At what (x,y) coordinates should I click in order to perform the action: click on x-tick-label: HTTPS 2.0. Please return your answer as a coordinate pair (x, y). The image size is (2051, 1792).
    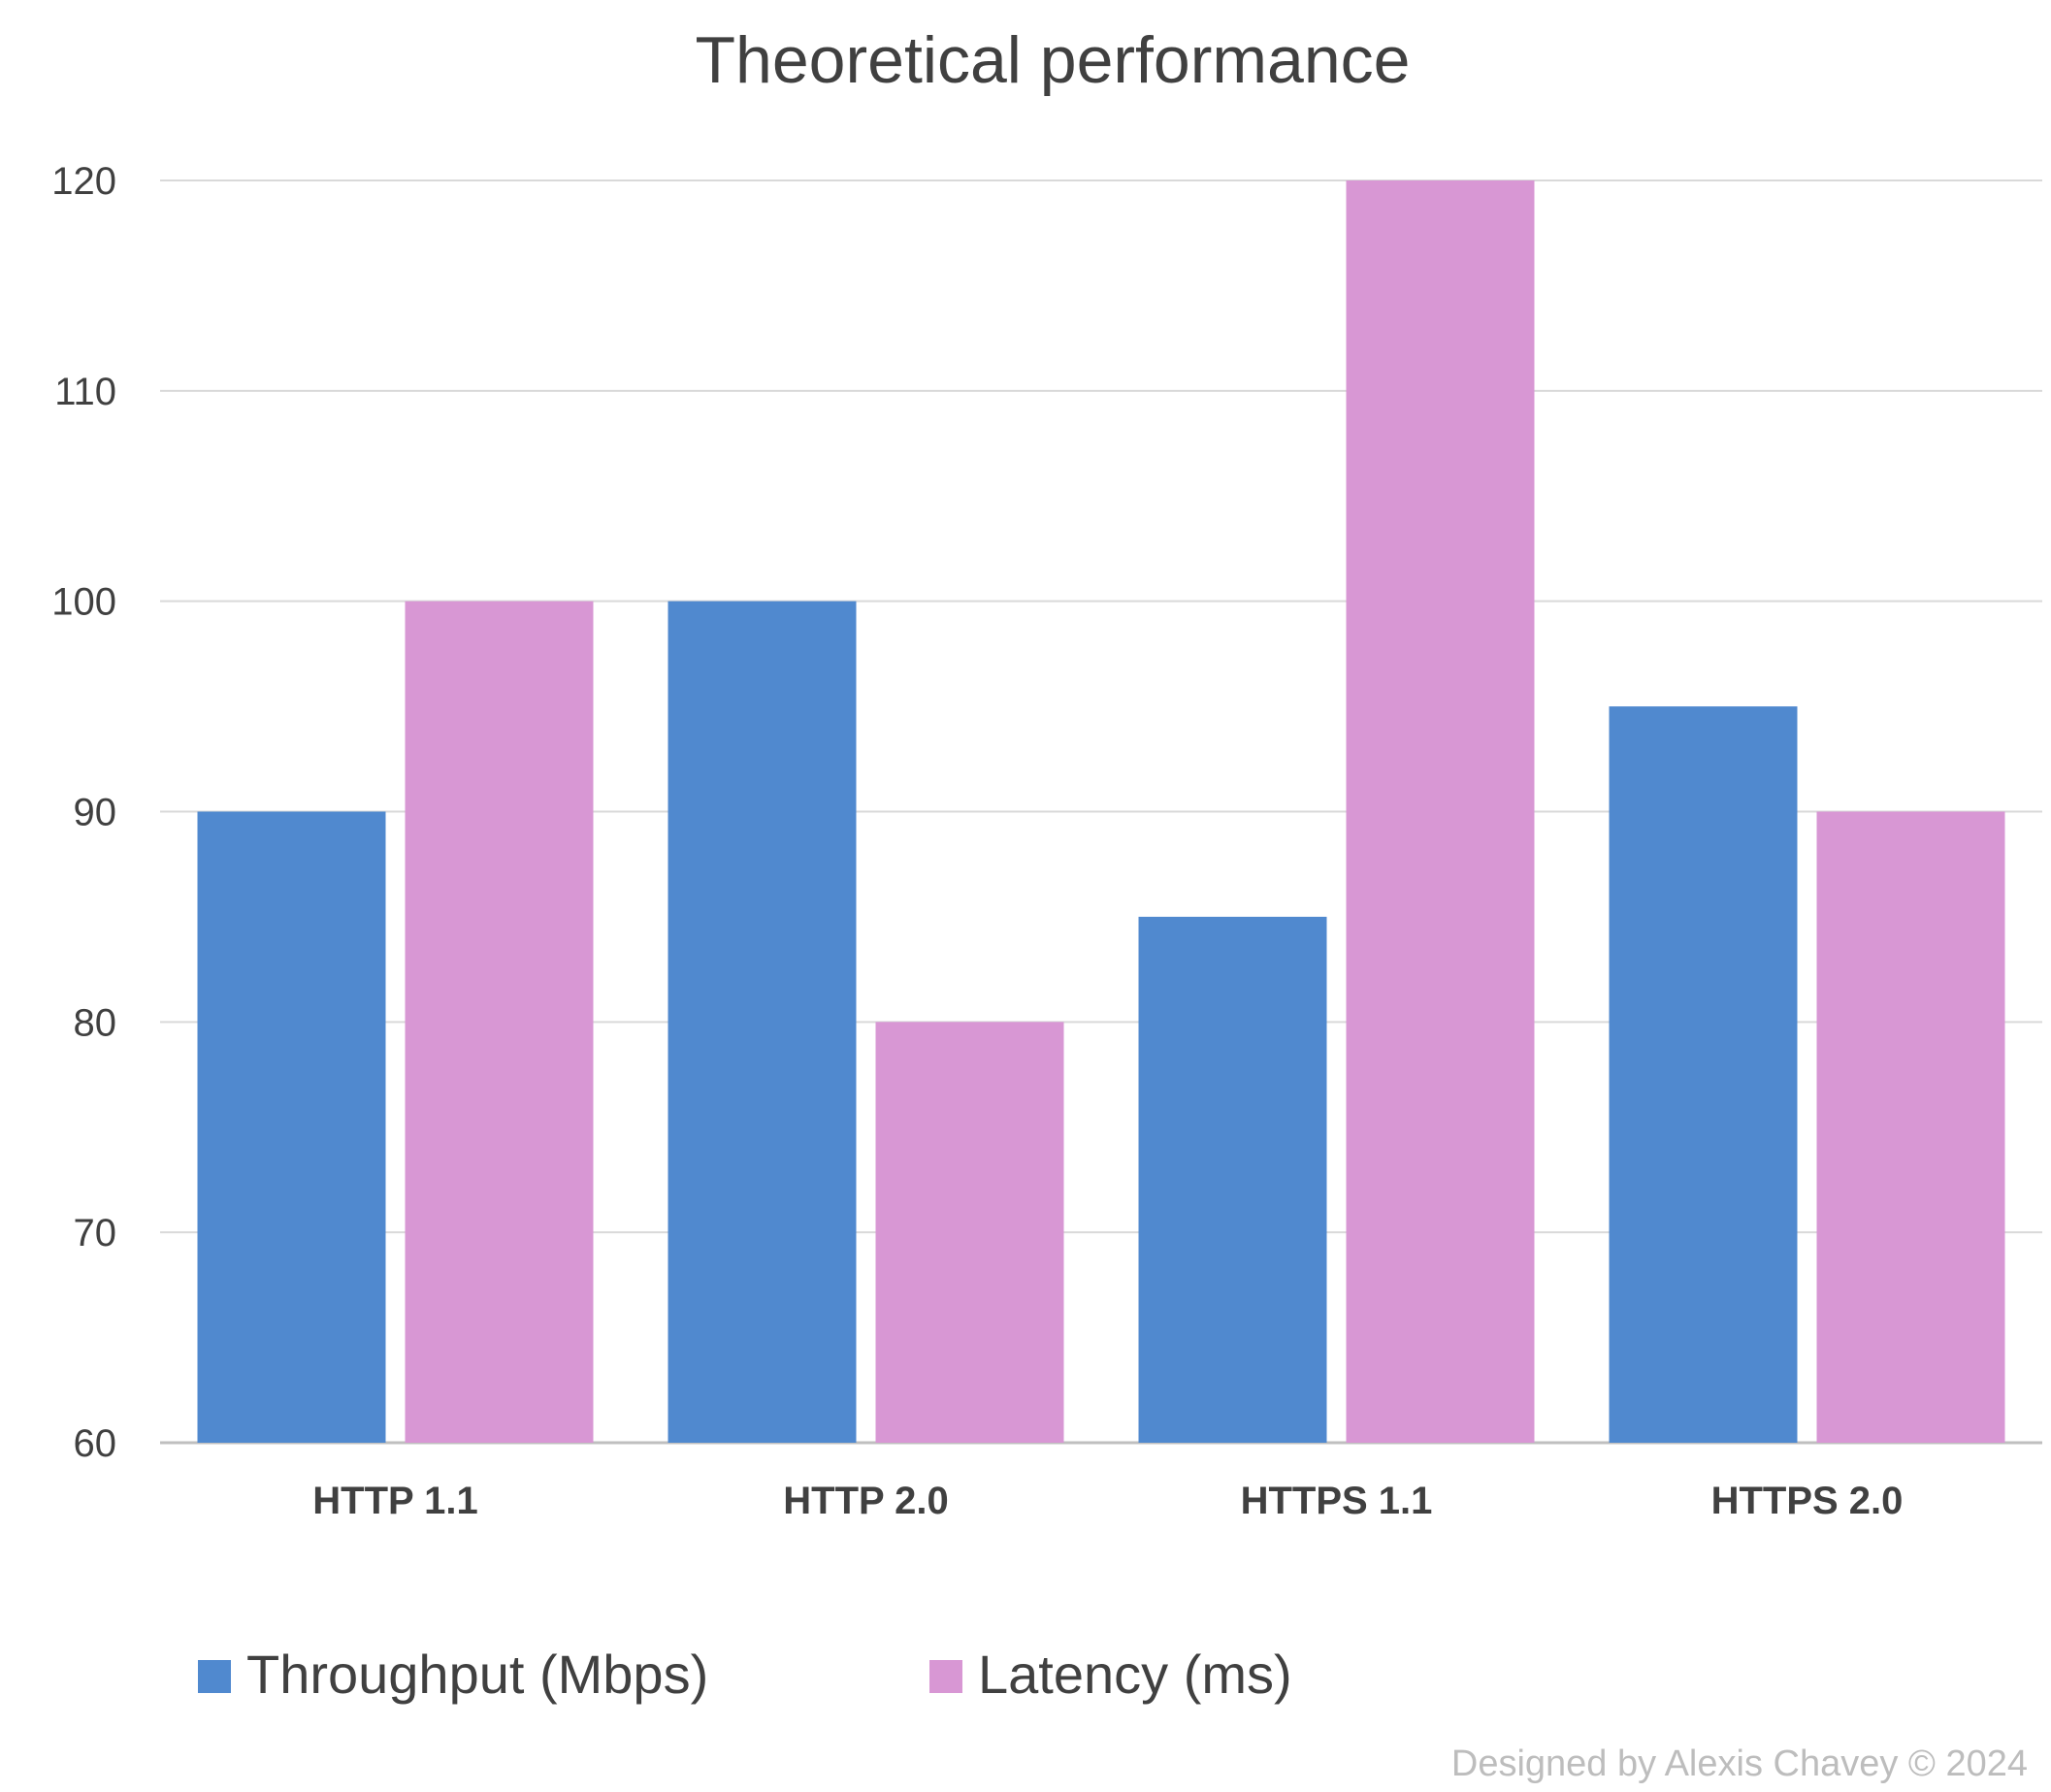
    Looking at the image, I should click on (1807, 1501).